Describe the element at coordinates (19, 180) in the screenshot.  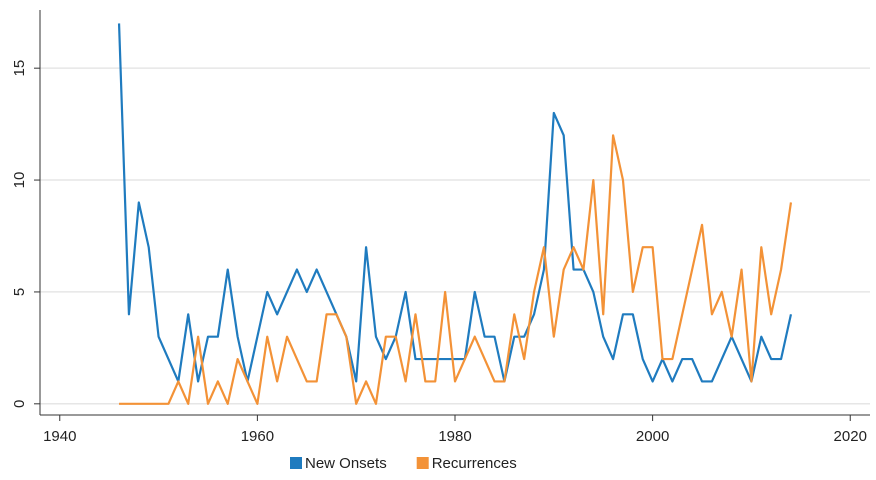
I see `y-tick-label: 10` at that location.